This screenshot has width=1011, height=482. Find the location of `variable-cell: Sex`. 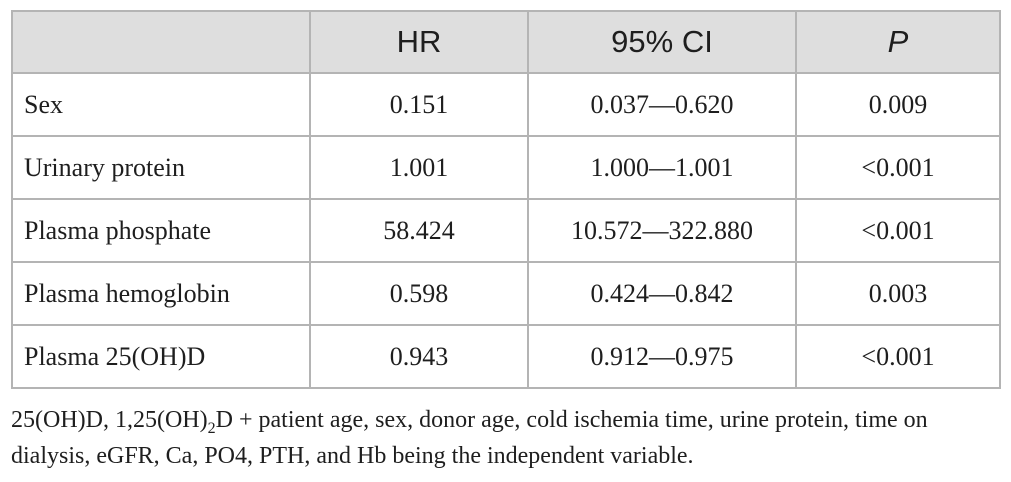

variable-cell: Sex is located at coordinates (161, 104).